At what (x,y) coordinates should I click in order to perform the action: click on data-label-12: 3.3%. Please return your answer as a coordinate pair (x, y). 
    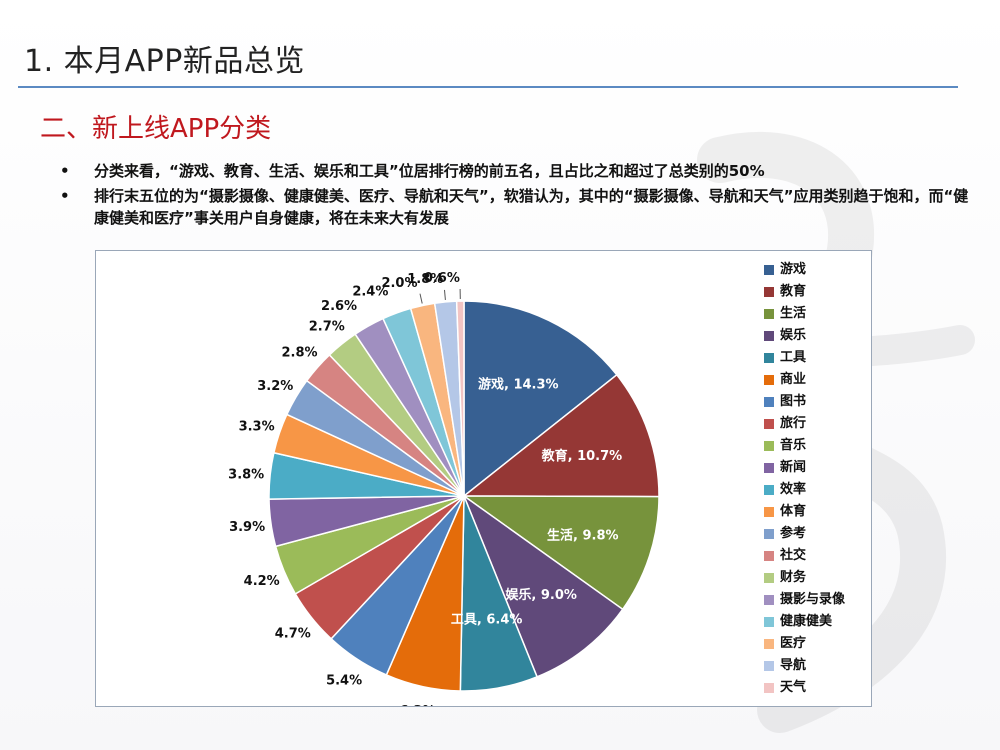
    Looking at the image, I should click on (257, 427).